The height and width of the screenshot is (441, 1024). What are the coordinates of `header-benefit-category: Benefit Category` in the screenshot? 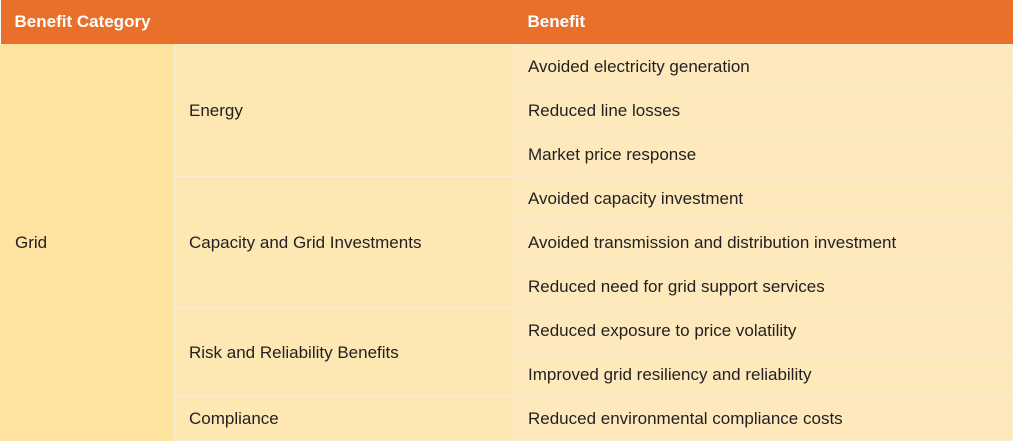 It's located at (257, 22).